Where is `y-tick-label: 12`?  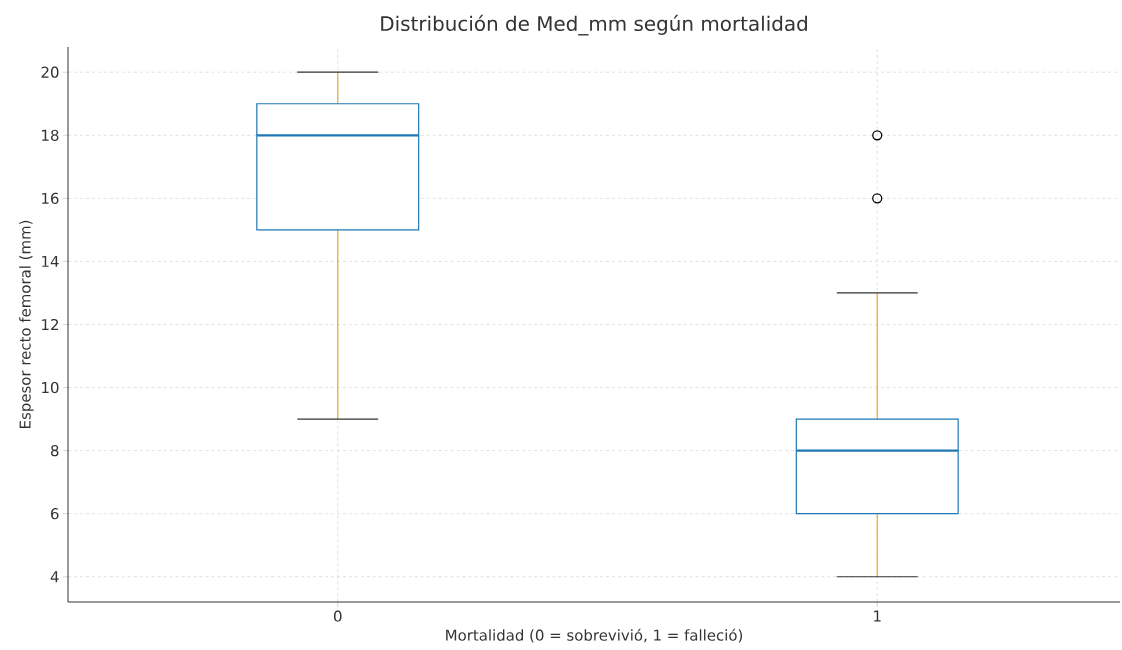 y-tick-label: 12 is located at coordinates (50, 324).